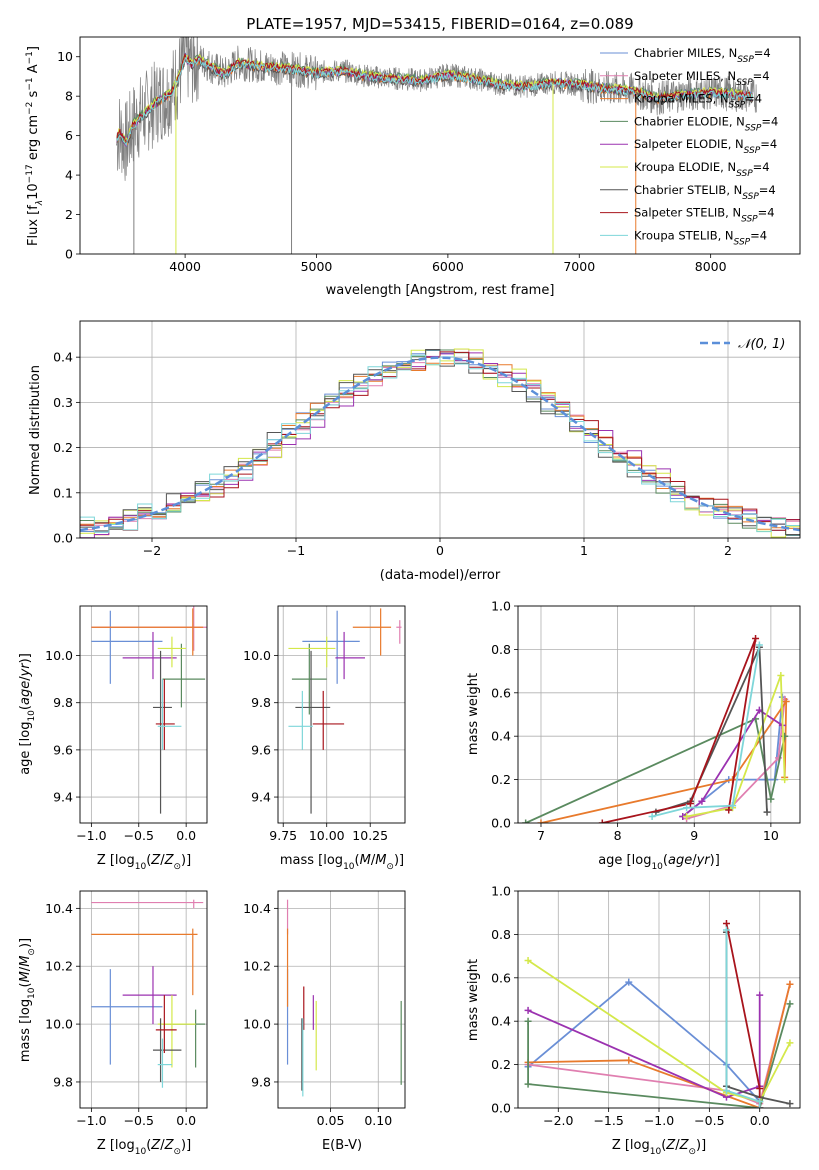  What do you see at coordinates (370, 835) in the screenshot?
I see `x-tick-label: 10.25` at bounding box center [370, 835].